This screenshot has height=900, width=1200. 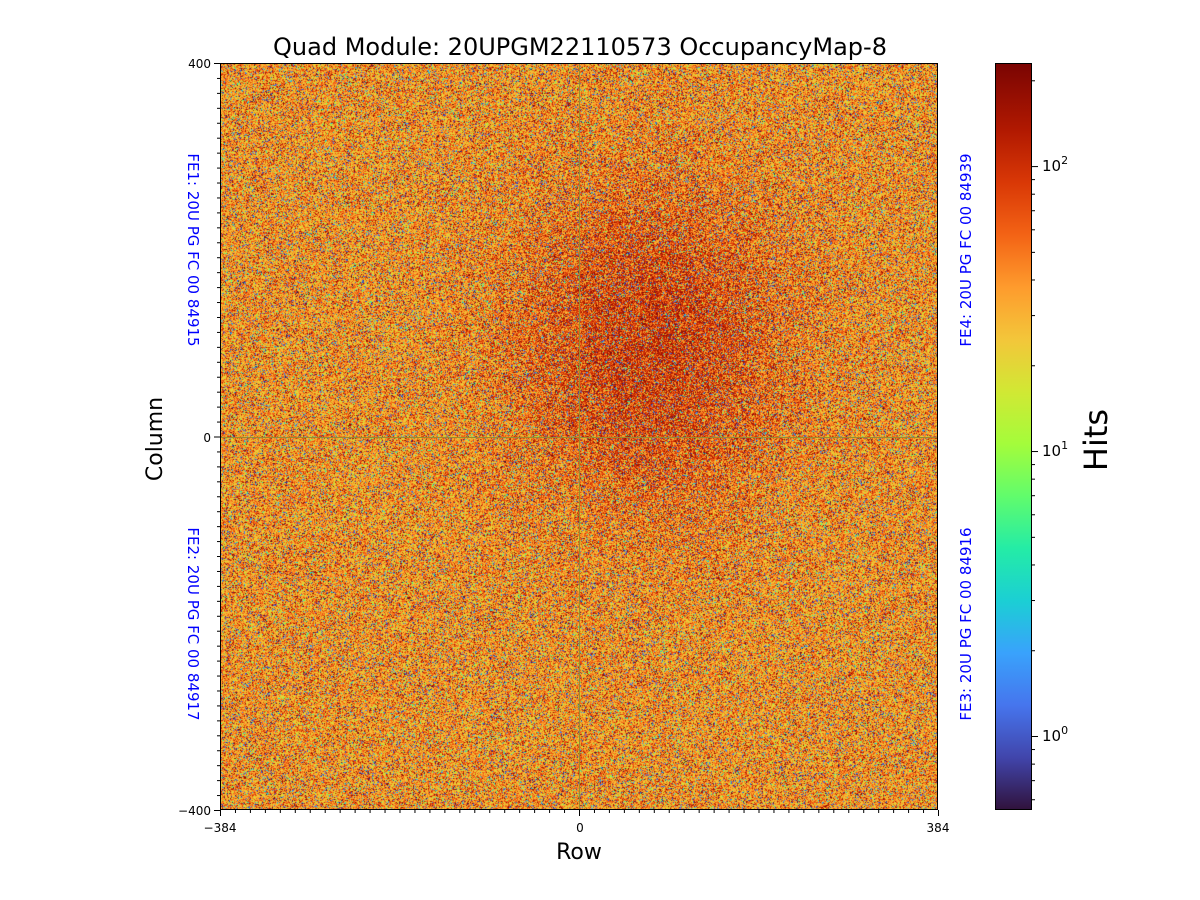 I want to click on colorbar-label: Hits, so click(x=1096, y=440).